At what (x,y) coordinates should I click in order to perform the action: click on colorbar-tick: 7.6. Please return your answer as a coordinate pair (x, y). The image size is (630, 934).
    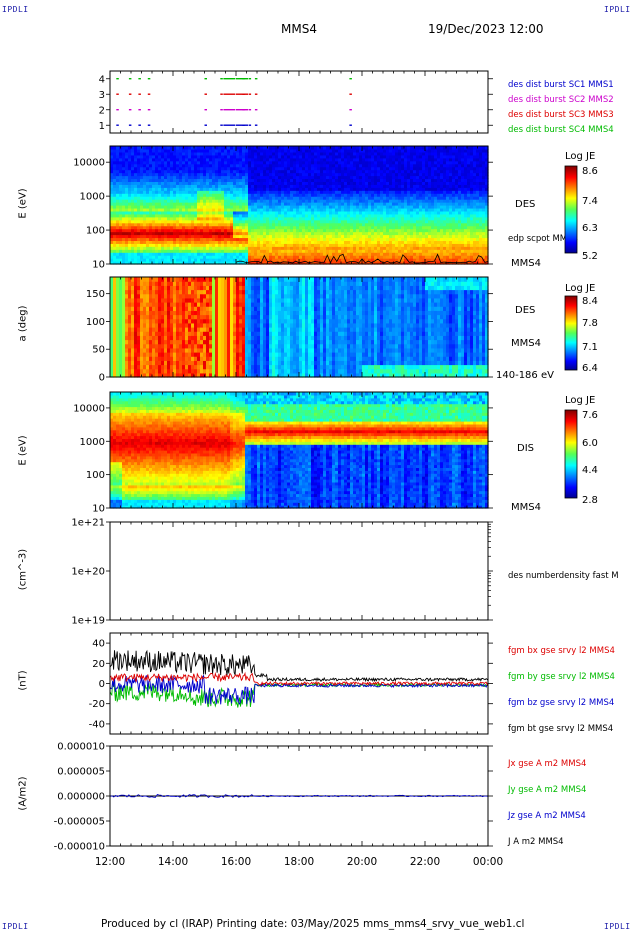
    Looking at the image, I should click on (590, 415).